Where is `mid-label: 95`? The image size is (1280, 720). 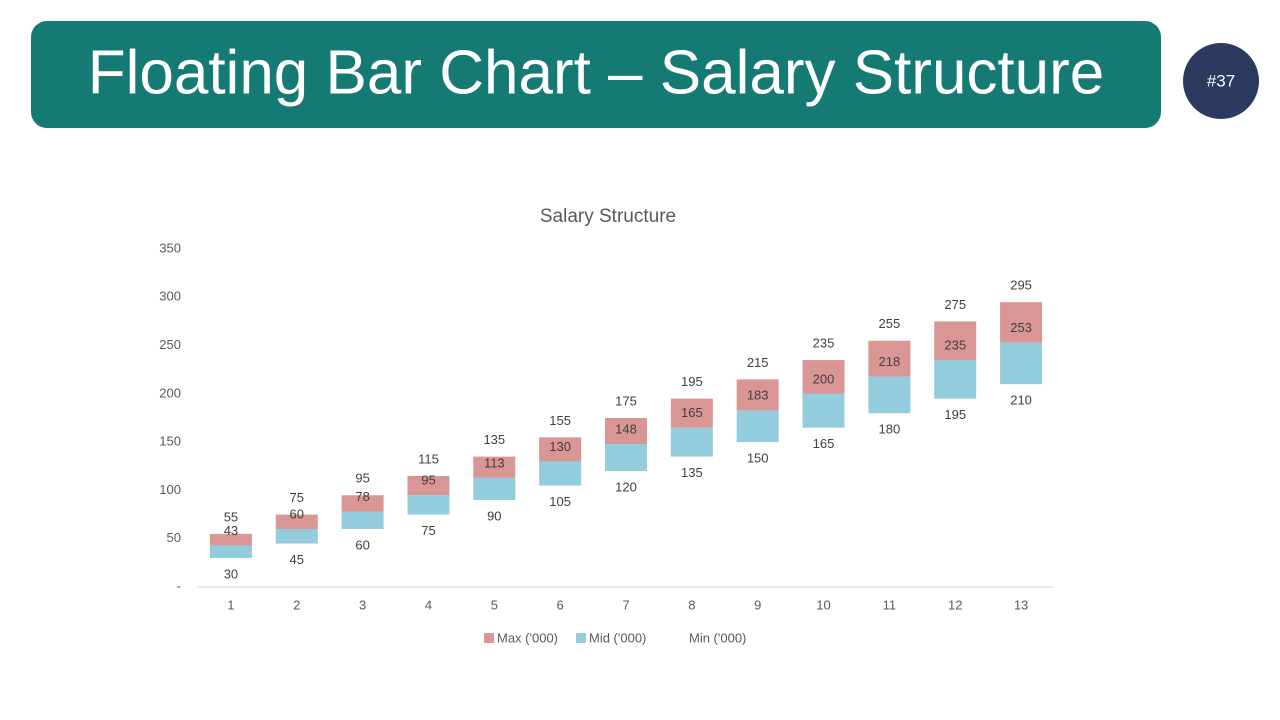 mid-label: 95 is located at coordinates (428, 480).